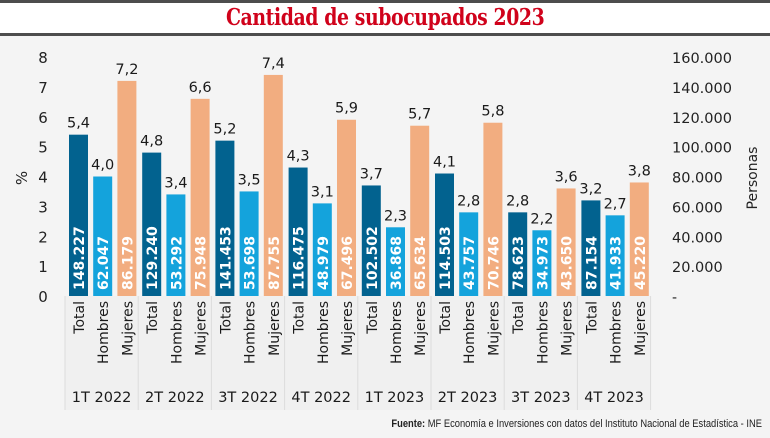 The image size is (770, 438). What do you see at coordinates (200, 88) in the screenshot?
I see `percent-label: 6,6` at bounding box center [200, 88].